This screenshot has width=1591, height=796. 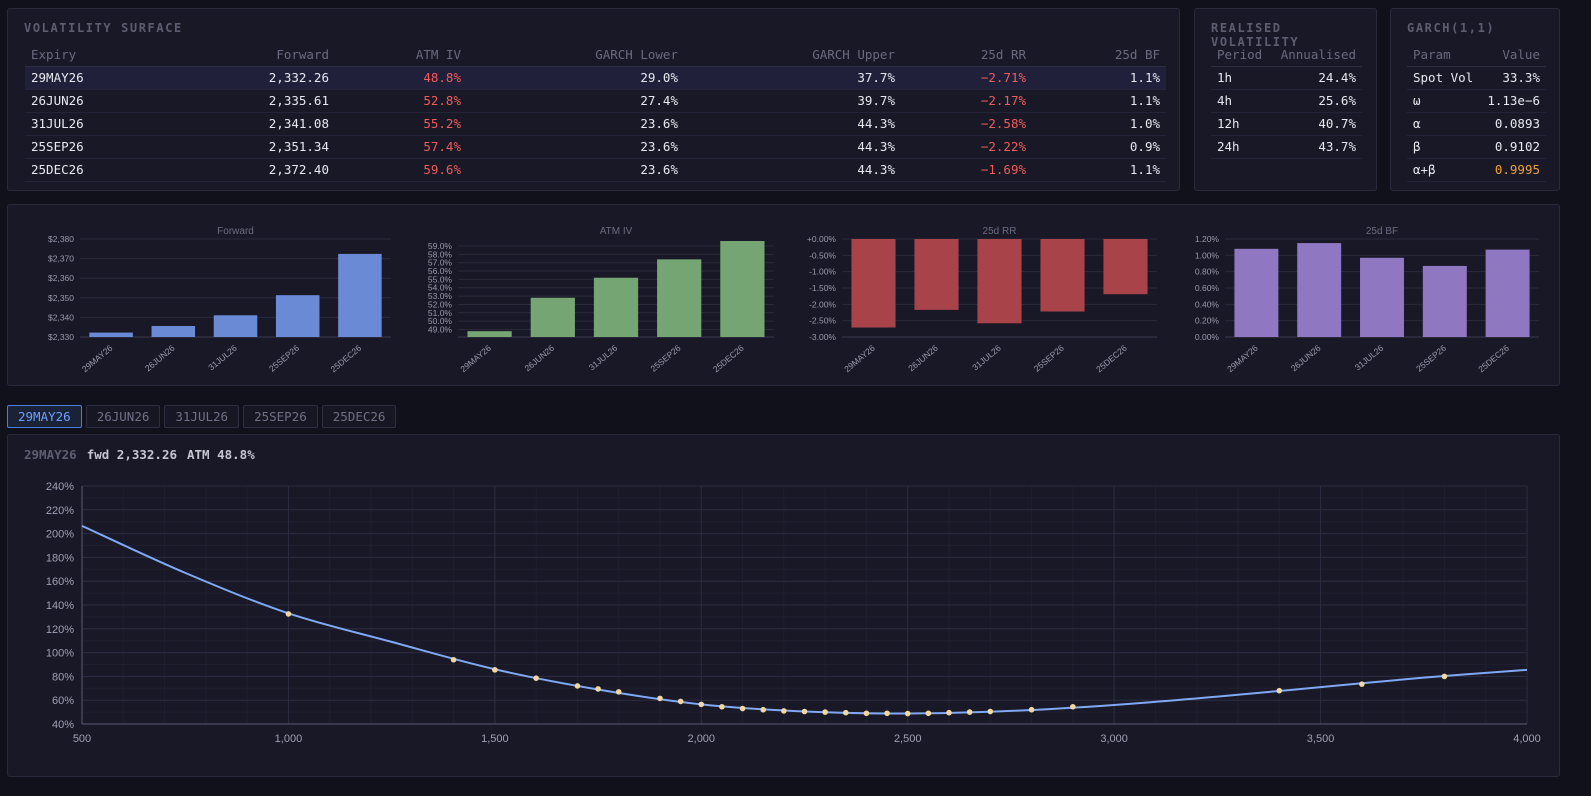 I want to click on y-tick-label: -0.50%, so click(x=822, y=255).